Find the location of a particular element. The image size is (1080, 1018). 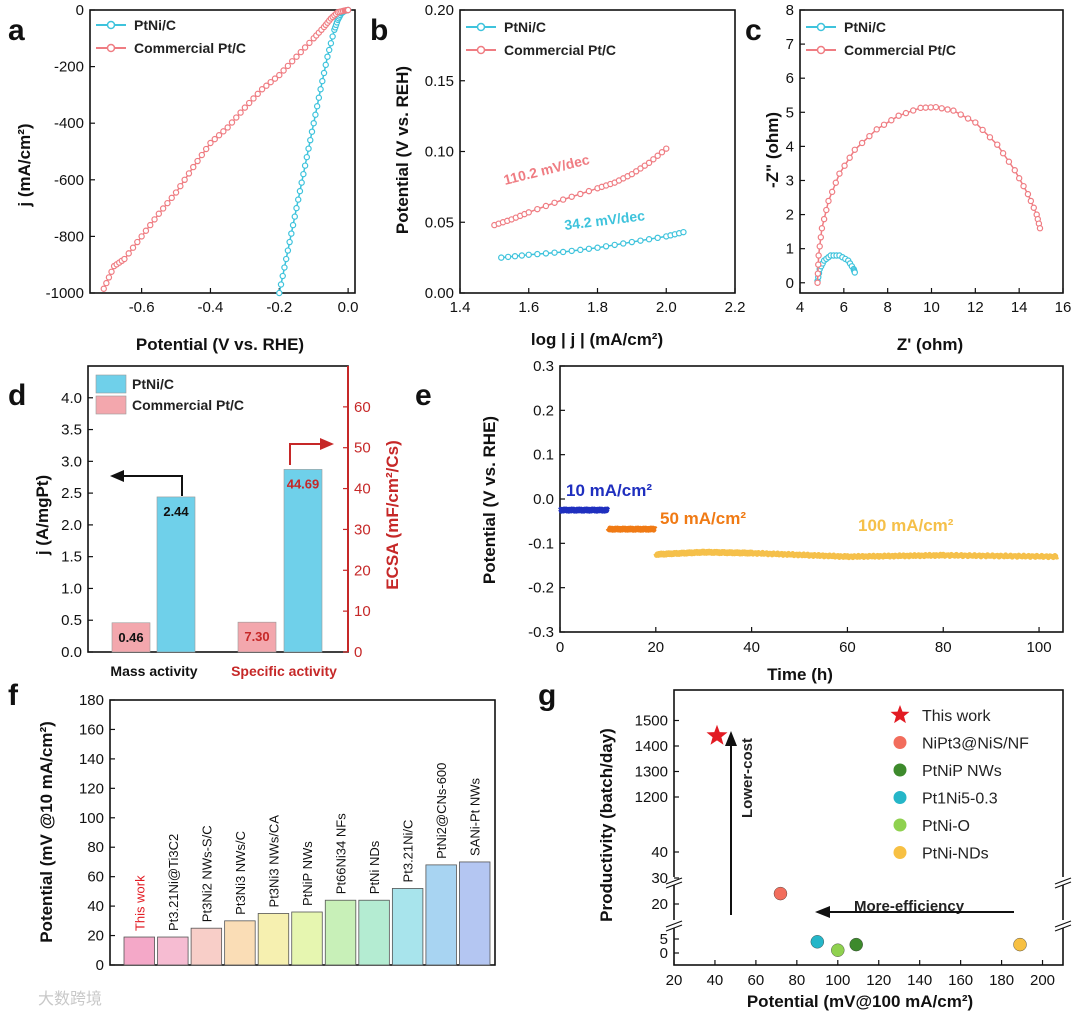

g-xtick-label: 140 is located at coordinates (919, 980).